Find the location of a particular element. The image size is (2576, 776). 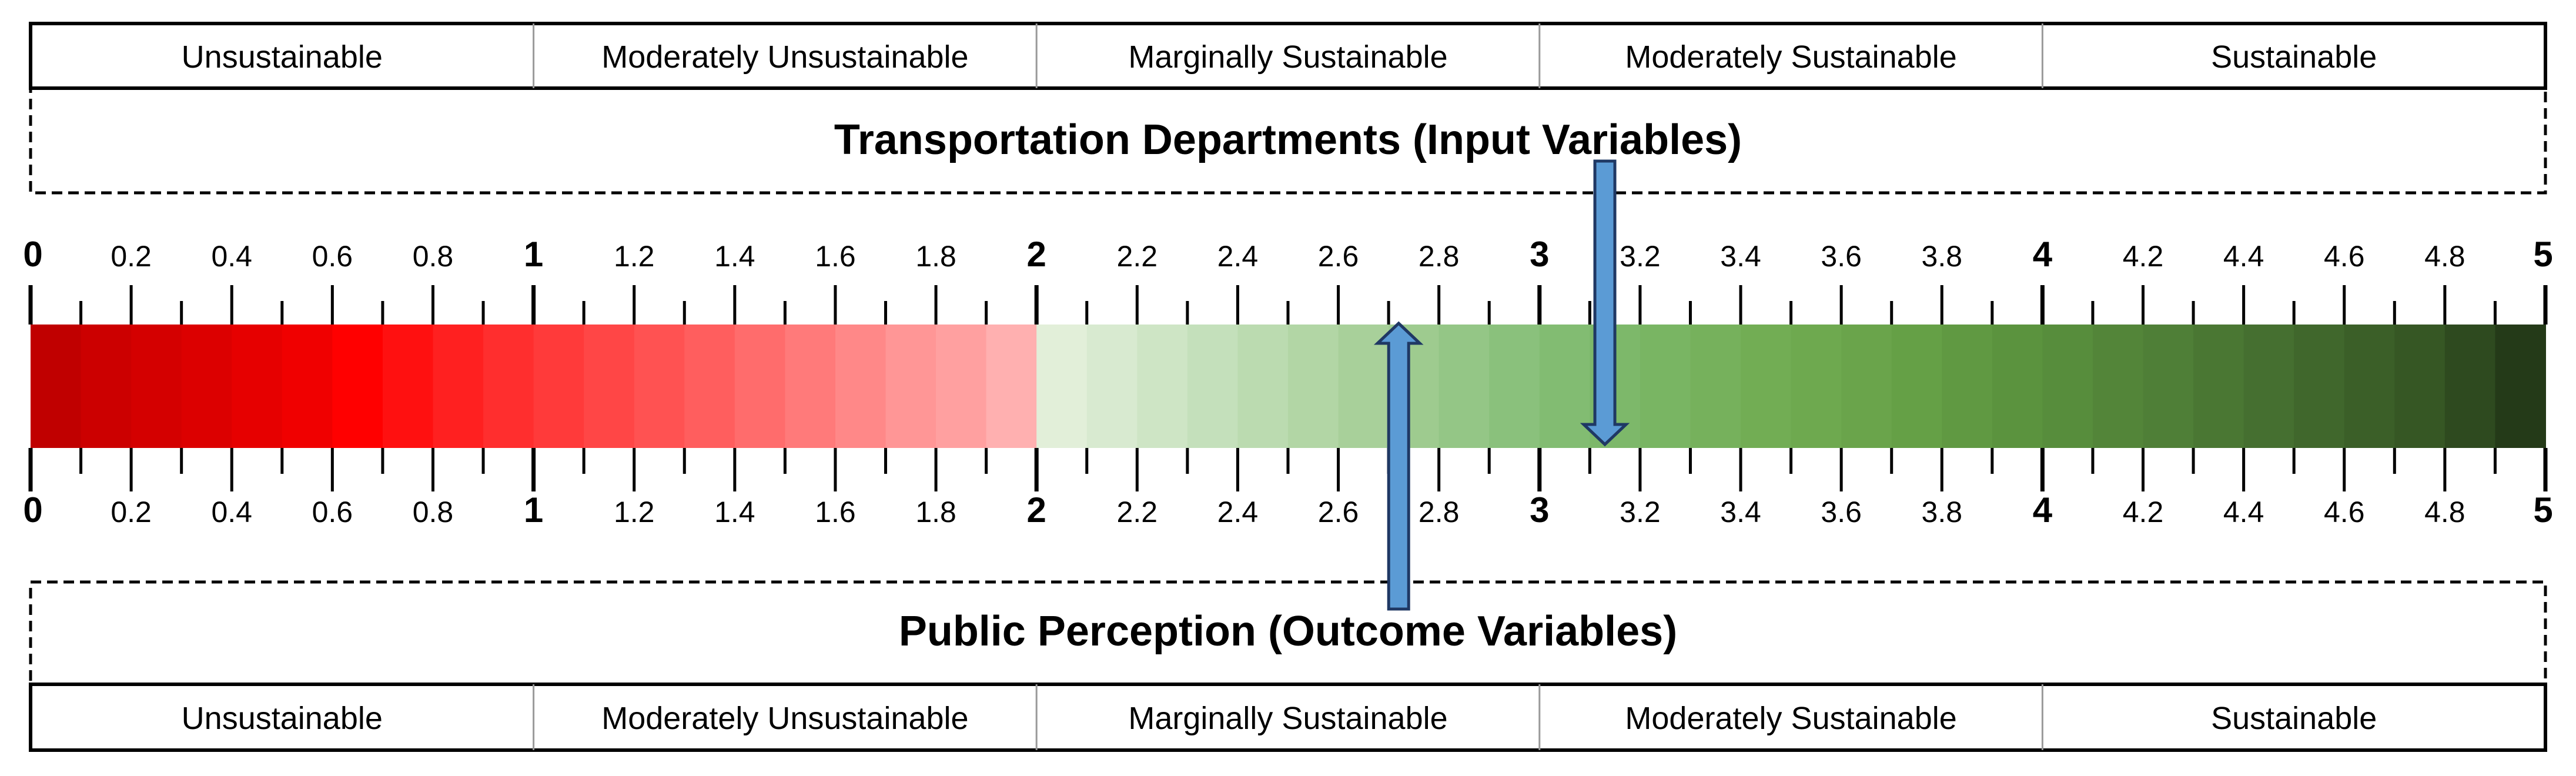

bottom-tick-label: 1.8 is located at coordinates (935, 512).